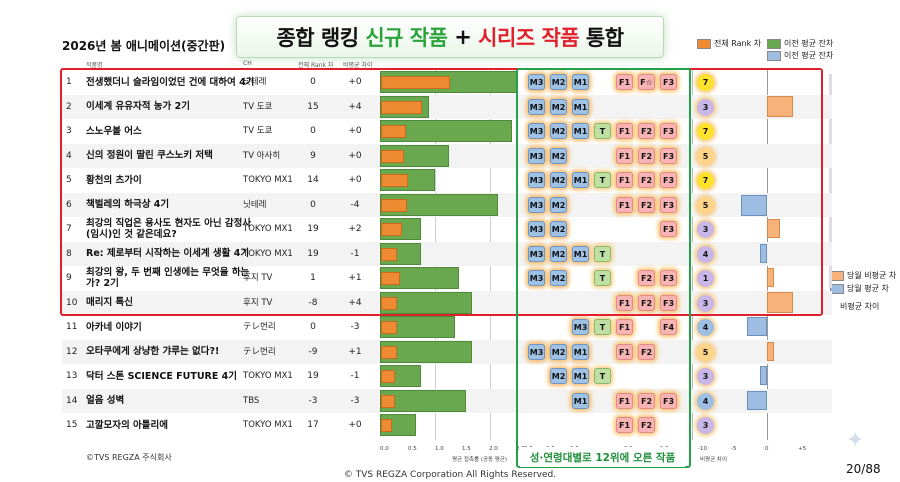 The width and height of the screenshot is (900, 482). I want to click on row-diff: +2, so click(355, 229).